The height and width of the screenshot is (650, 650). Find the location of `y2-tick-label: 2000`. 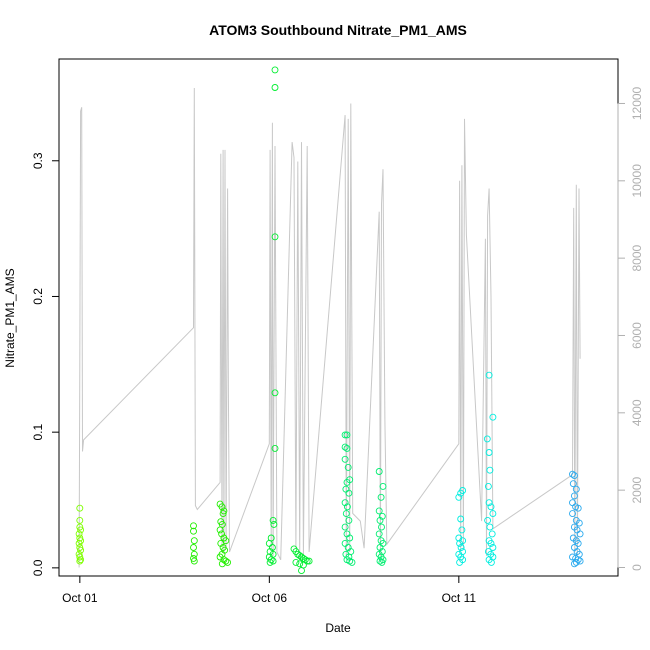

y2-tick-label: 2000 is located at coordinates (637, 489).